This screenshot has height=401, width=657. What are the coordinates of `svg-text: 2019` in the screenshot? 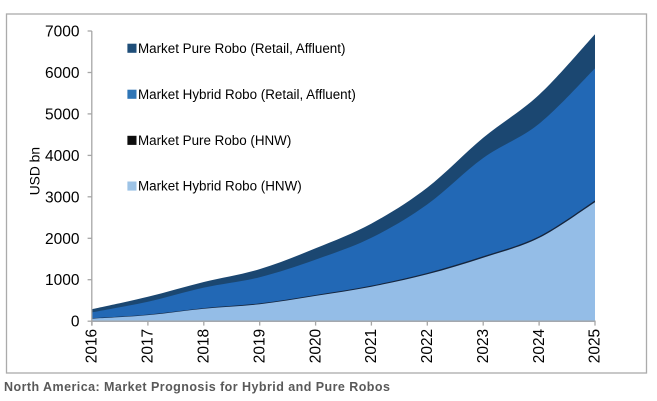 It's located at (259, 346).